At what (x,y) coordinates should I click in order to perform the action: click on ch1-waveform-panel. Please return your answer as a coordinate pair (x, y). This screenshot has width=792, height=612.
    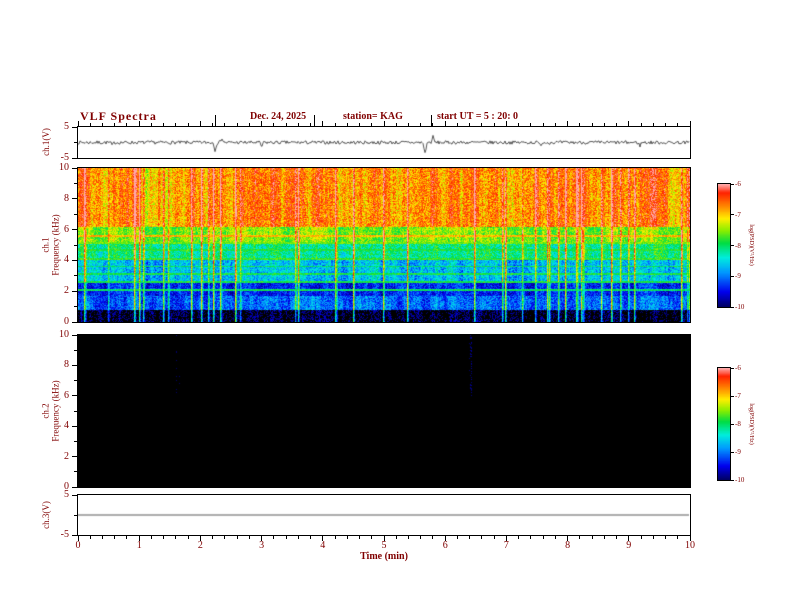
    Looking at the image, I should click on (384, 142).